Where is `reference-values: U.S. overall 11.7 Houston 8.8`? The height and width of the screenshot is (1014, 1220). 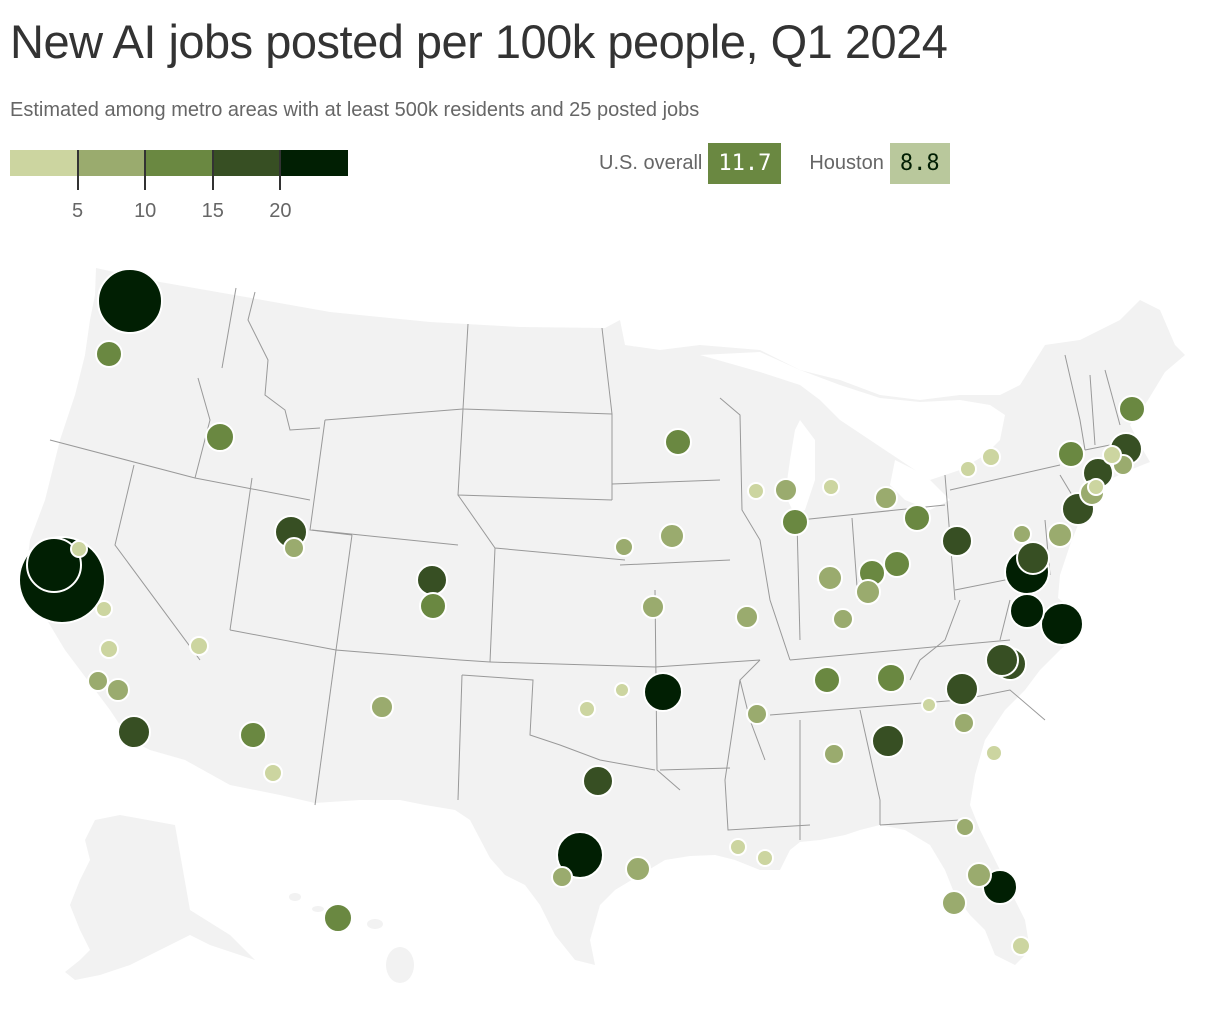
reference-values: U.S. overall 11.7 Houston 8.8 is located at coordinates (788, 163).